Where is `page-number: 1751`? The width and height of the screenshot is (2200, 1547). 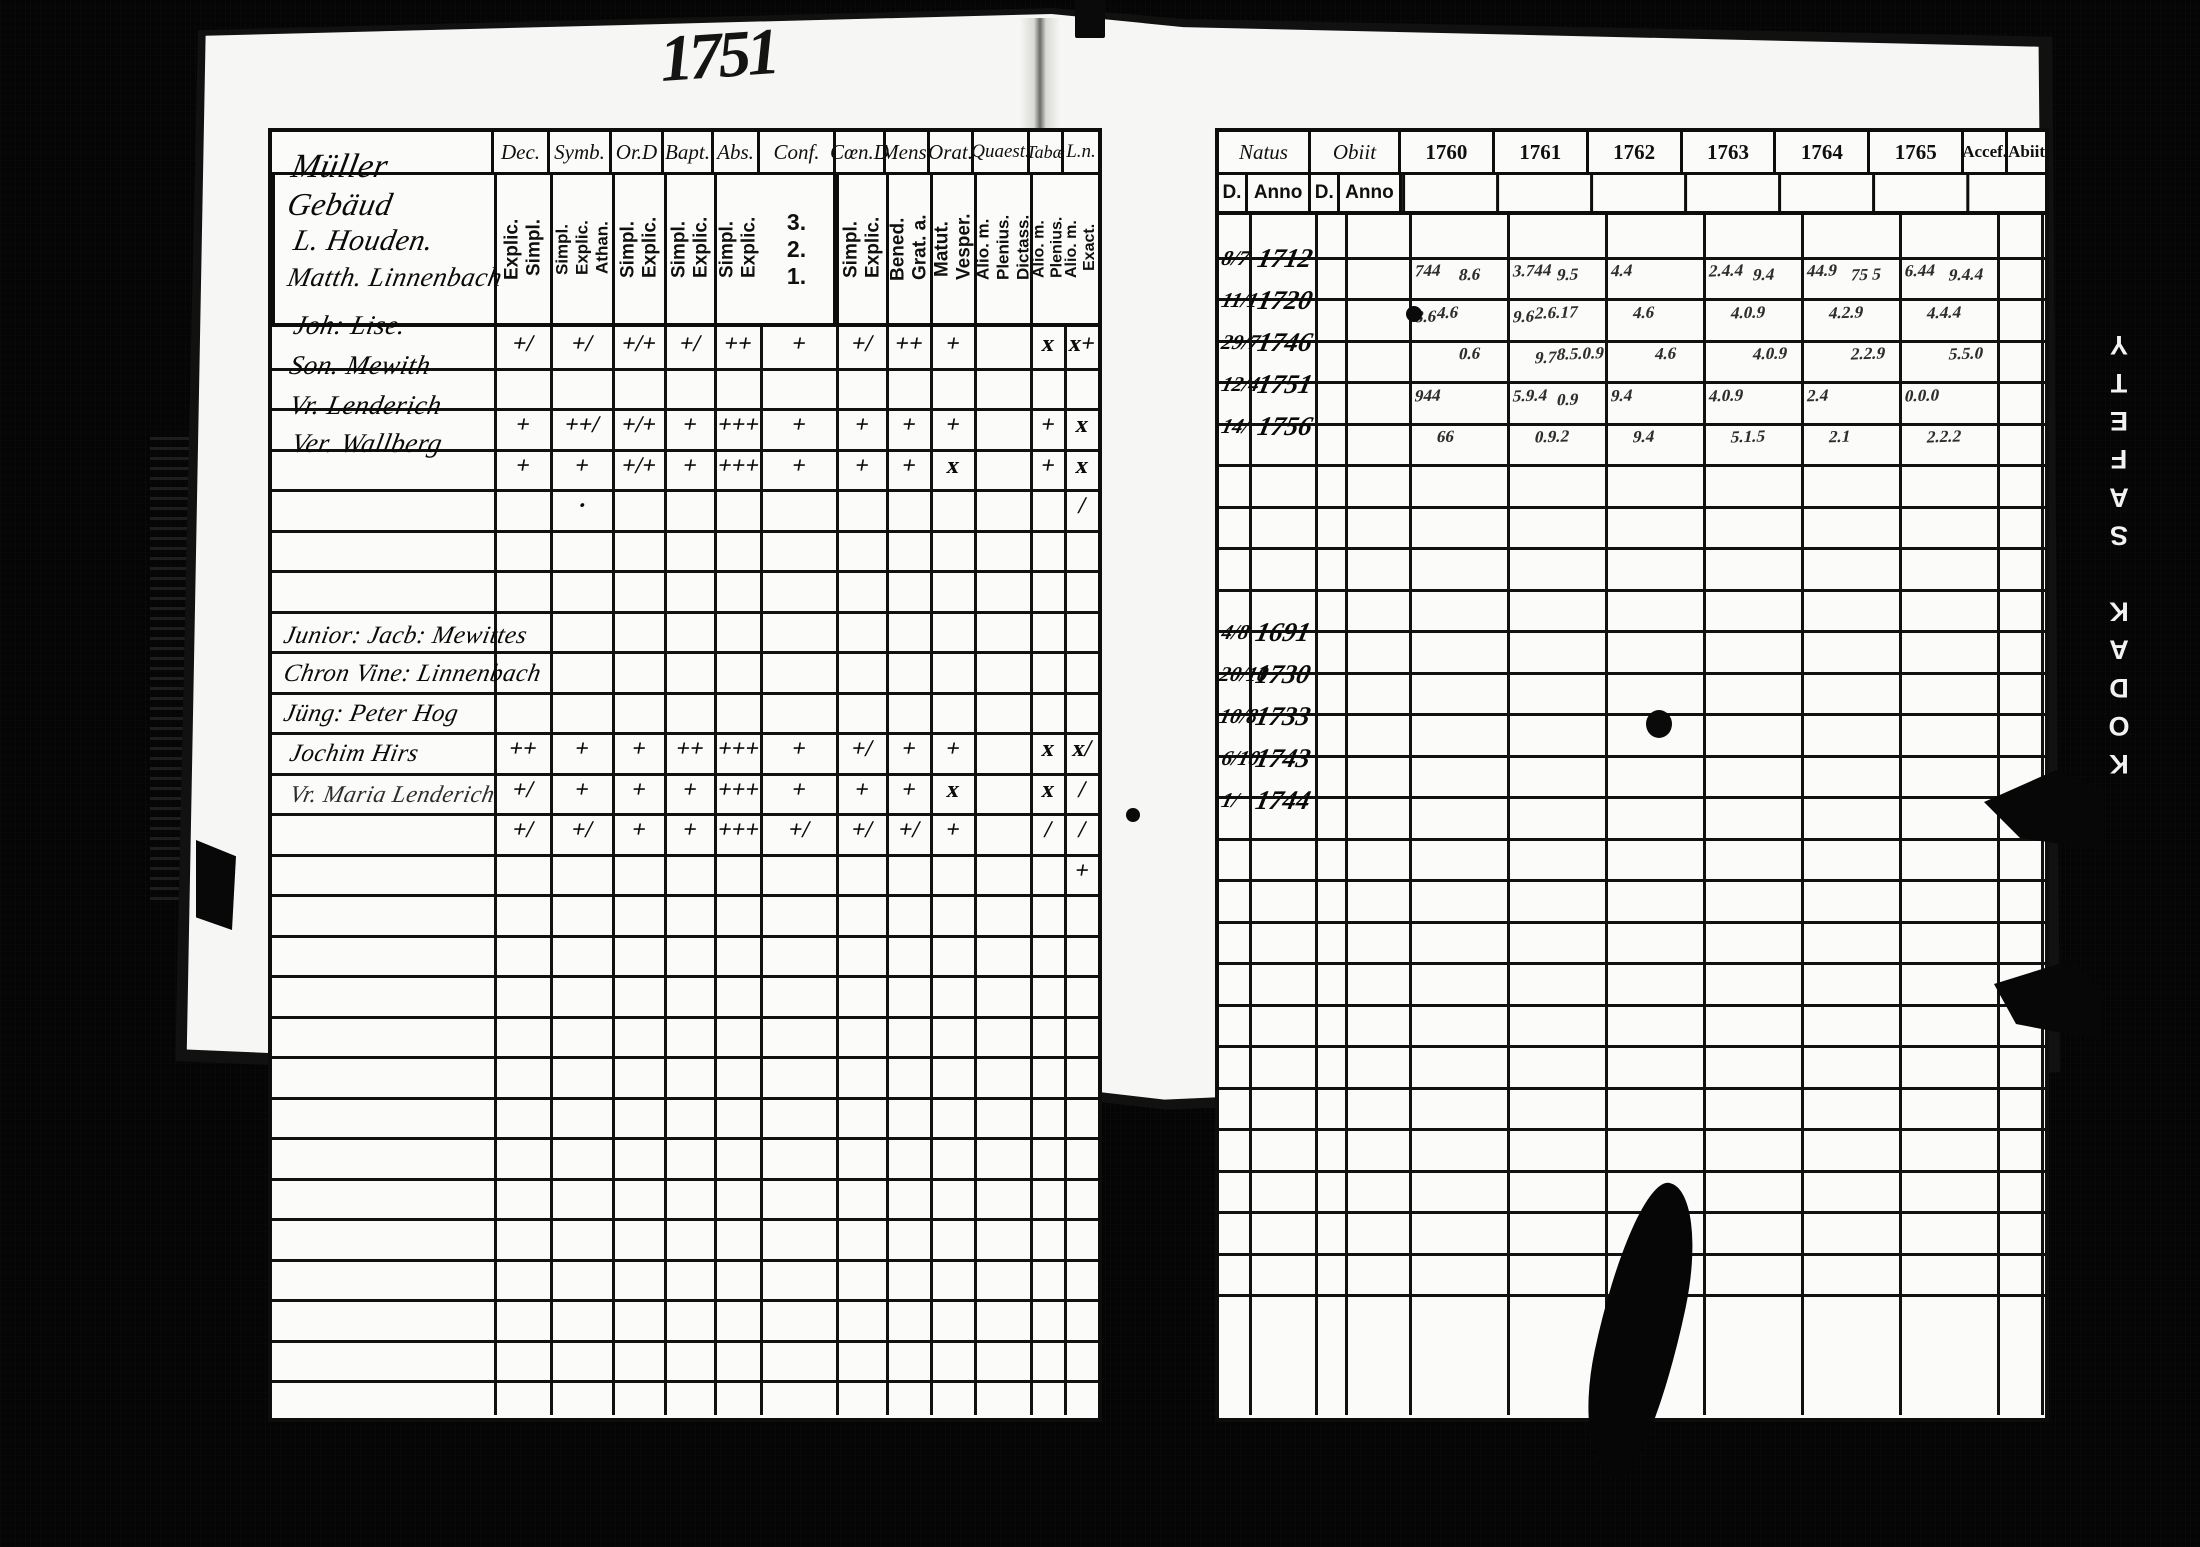
page-number: 1751 is located at coordinates (718, 55).